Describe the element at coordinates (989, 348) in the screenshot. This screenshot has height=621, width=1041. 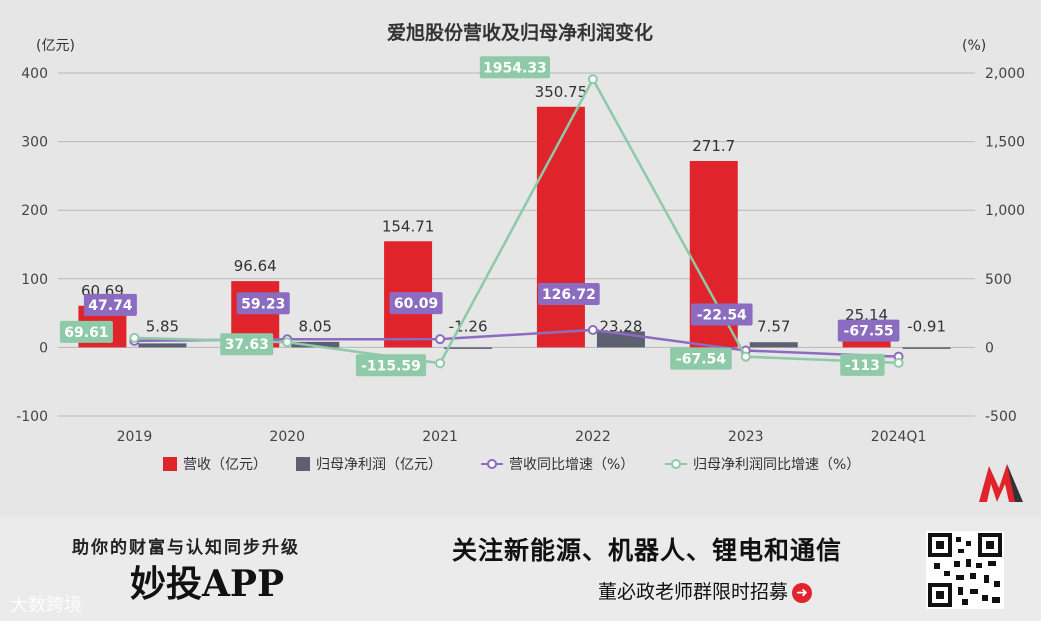
I see `right-tick-label: 0` at that location.